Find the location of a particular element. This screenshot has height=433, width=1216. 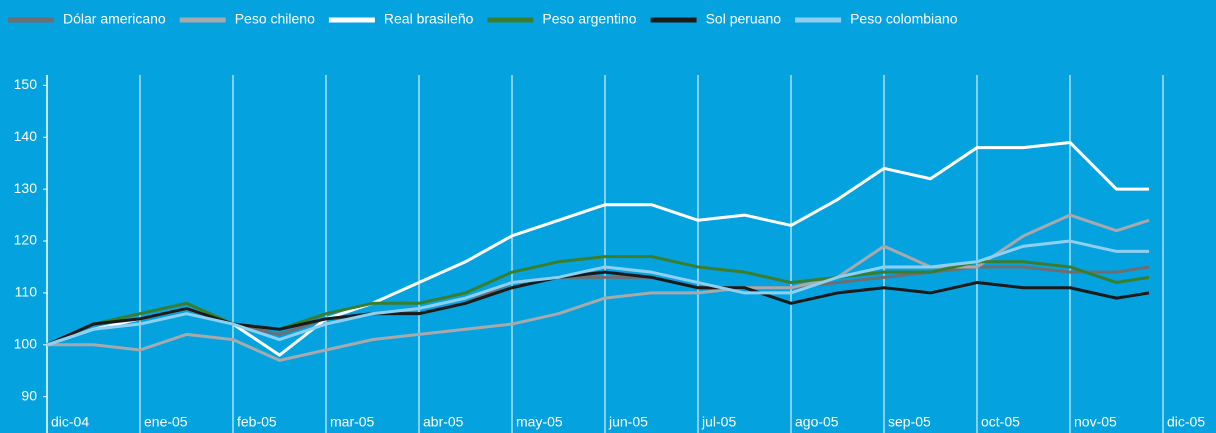

y-tick-label: 150 is located at coordinates (26, 84).